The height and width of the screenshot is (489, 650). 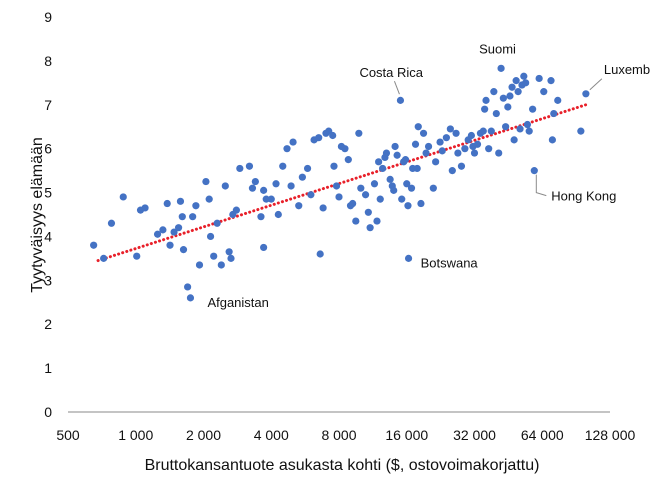 I want to click on x-tick-label: 32 000, so click(x=474, y=435).